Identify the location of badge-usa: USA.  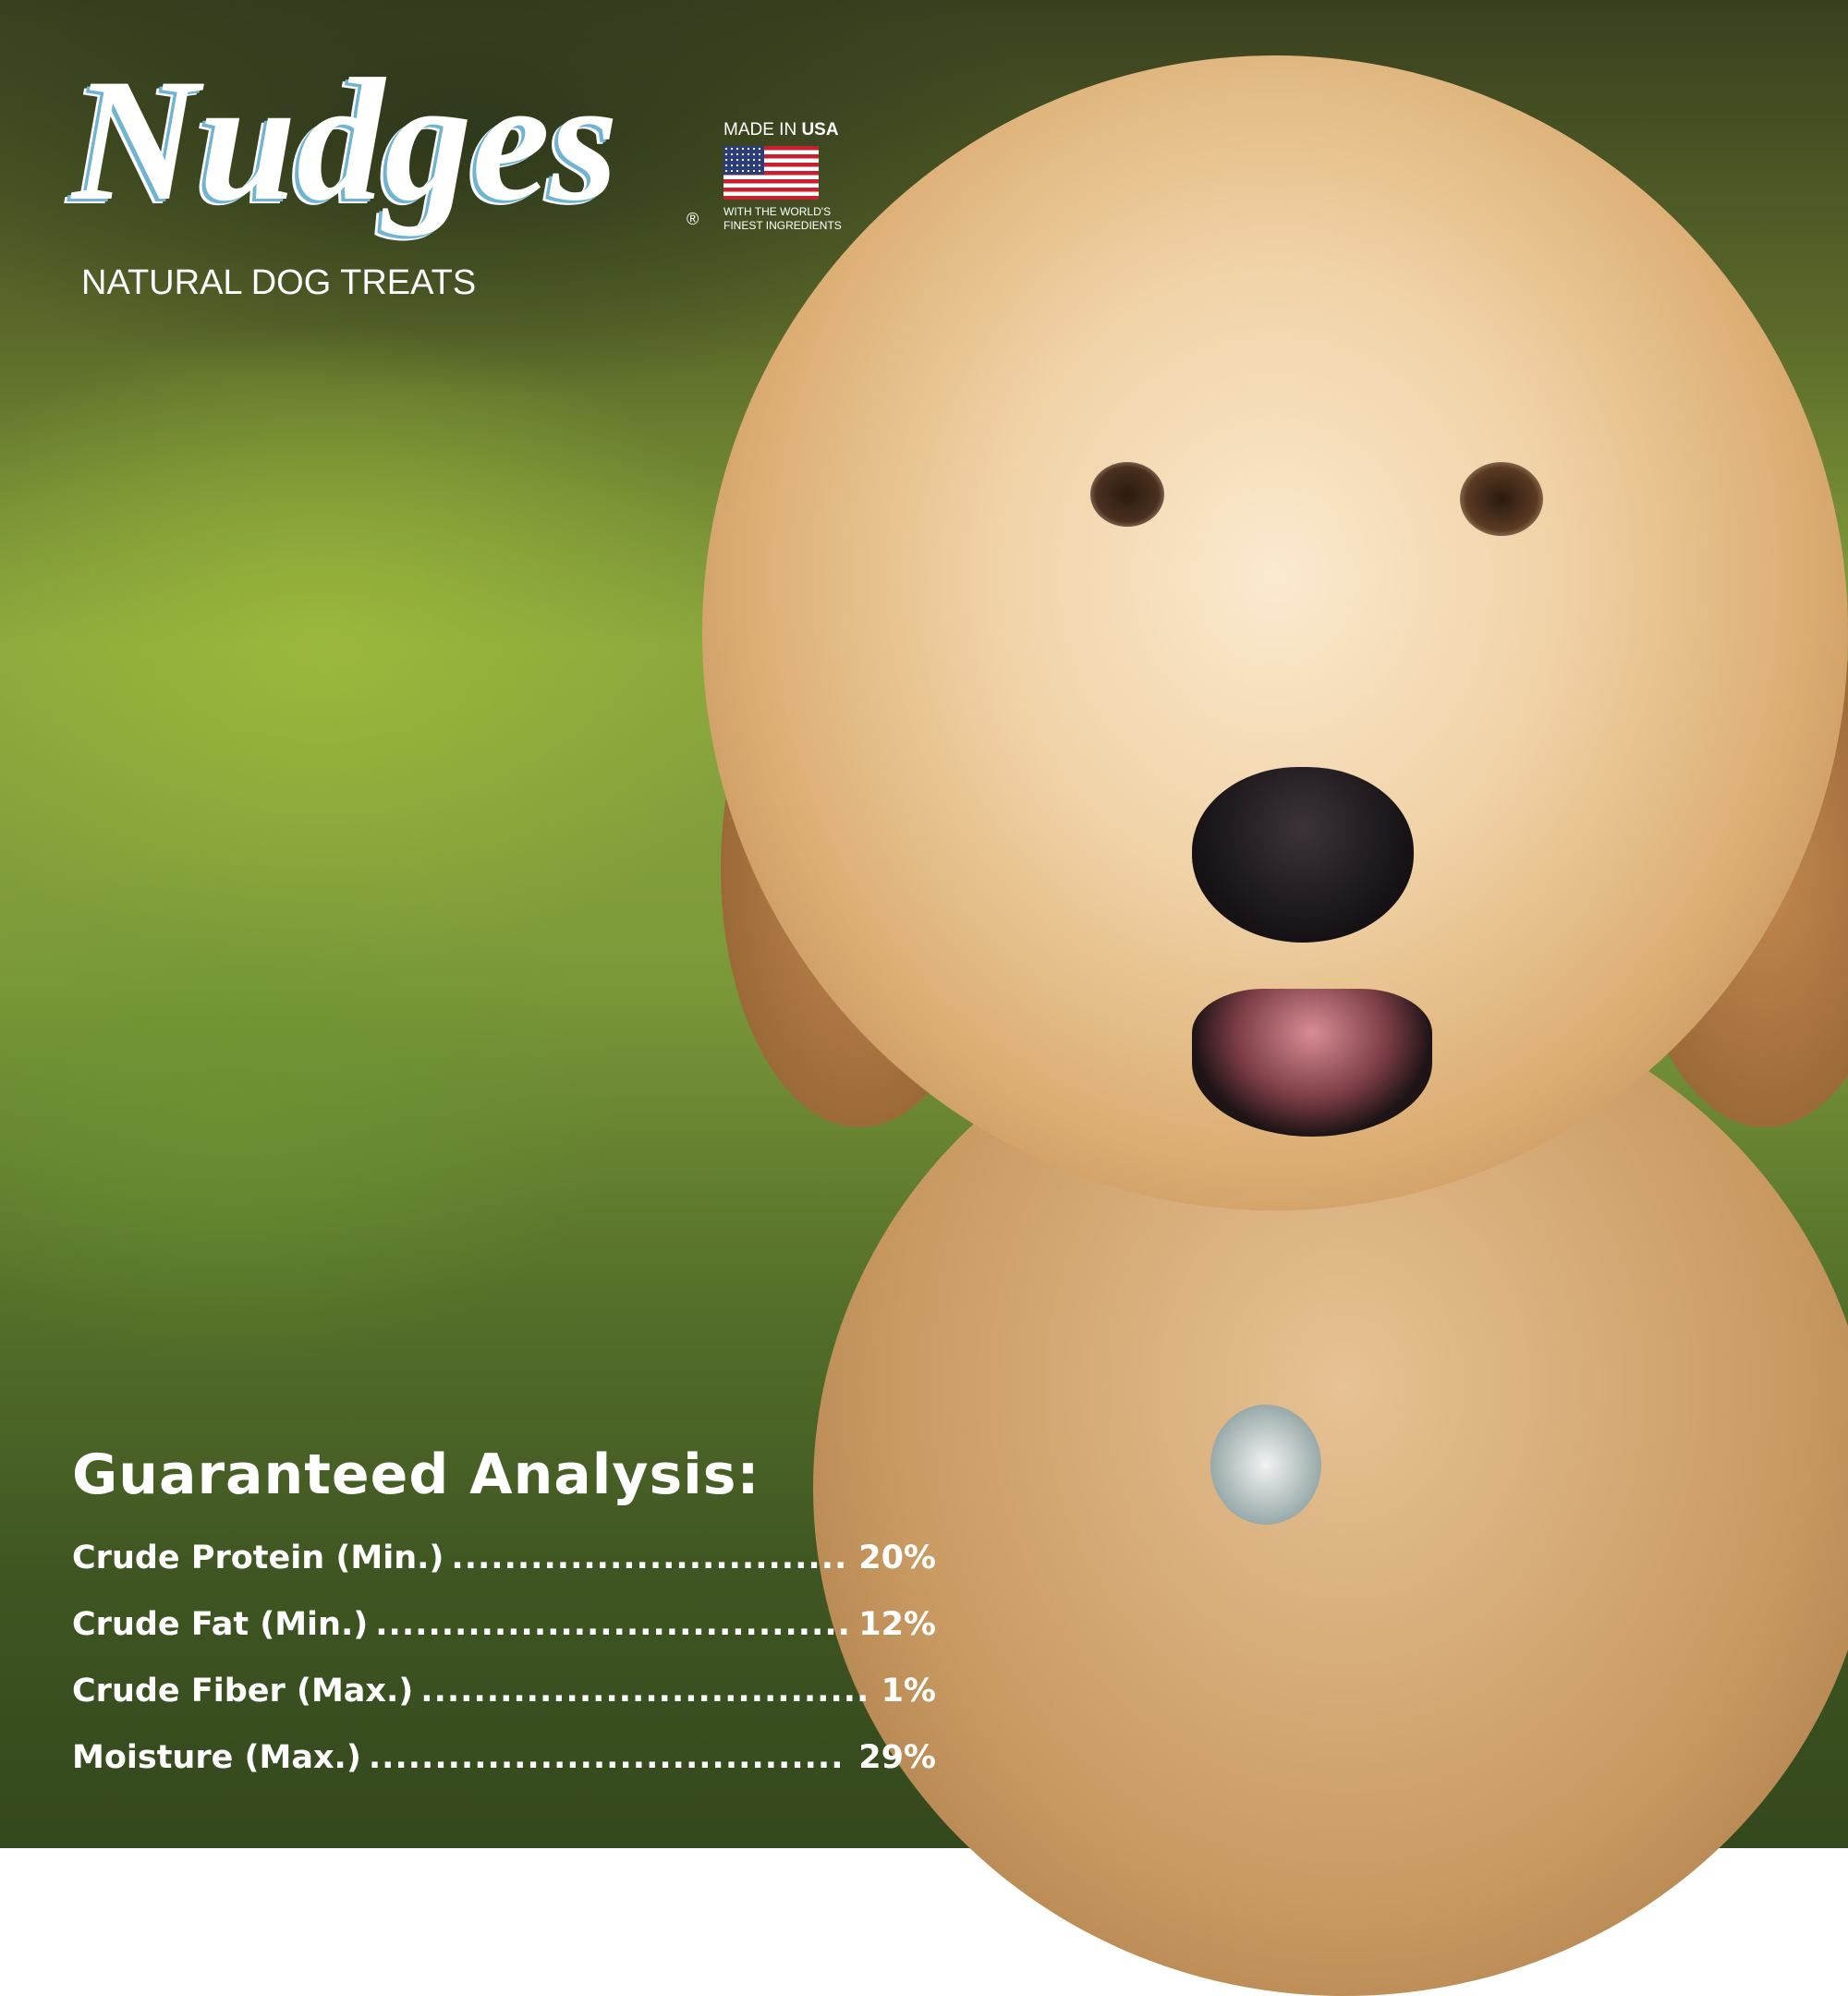
(820, 130).